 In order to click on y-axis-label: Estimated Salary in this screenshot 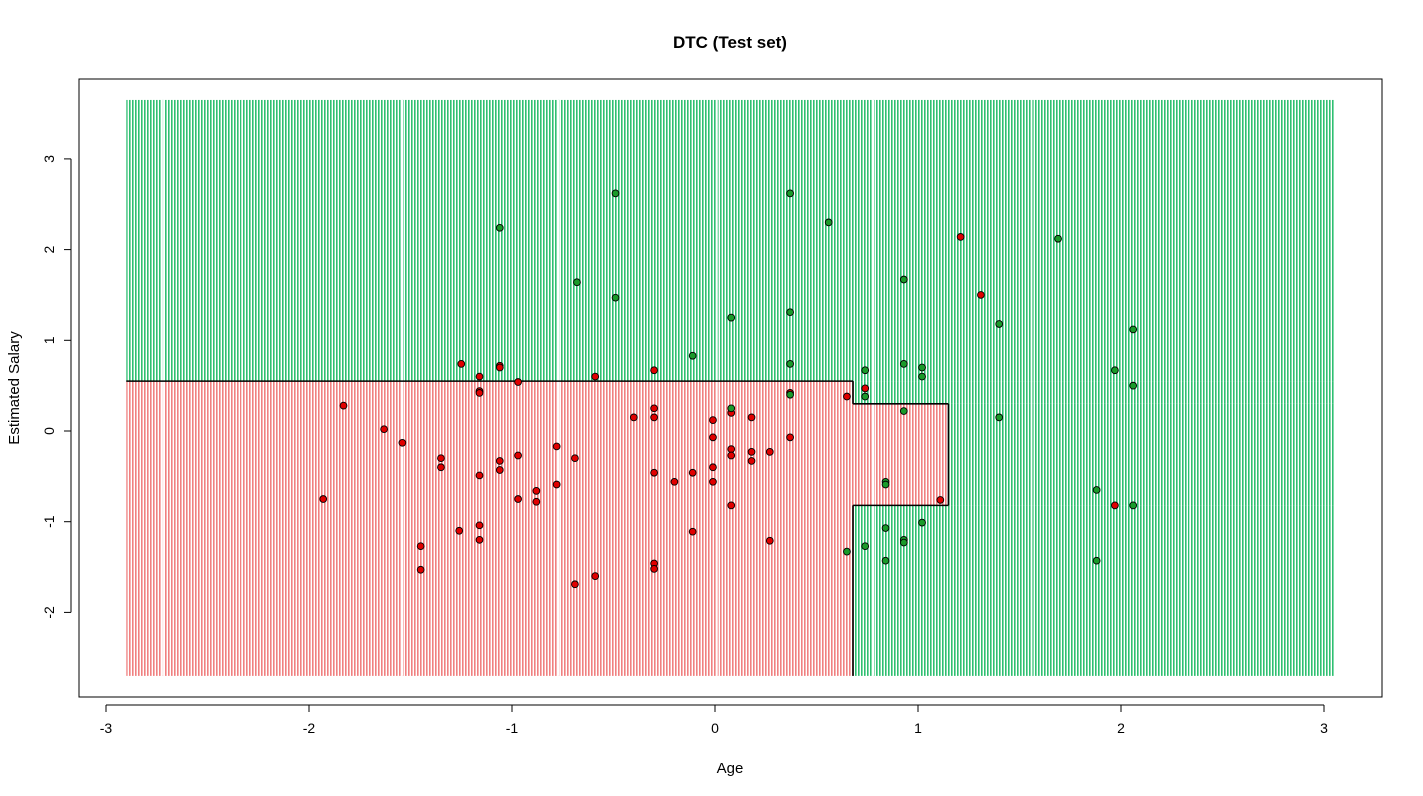, I will do `click(14, 388)`.